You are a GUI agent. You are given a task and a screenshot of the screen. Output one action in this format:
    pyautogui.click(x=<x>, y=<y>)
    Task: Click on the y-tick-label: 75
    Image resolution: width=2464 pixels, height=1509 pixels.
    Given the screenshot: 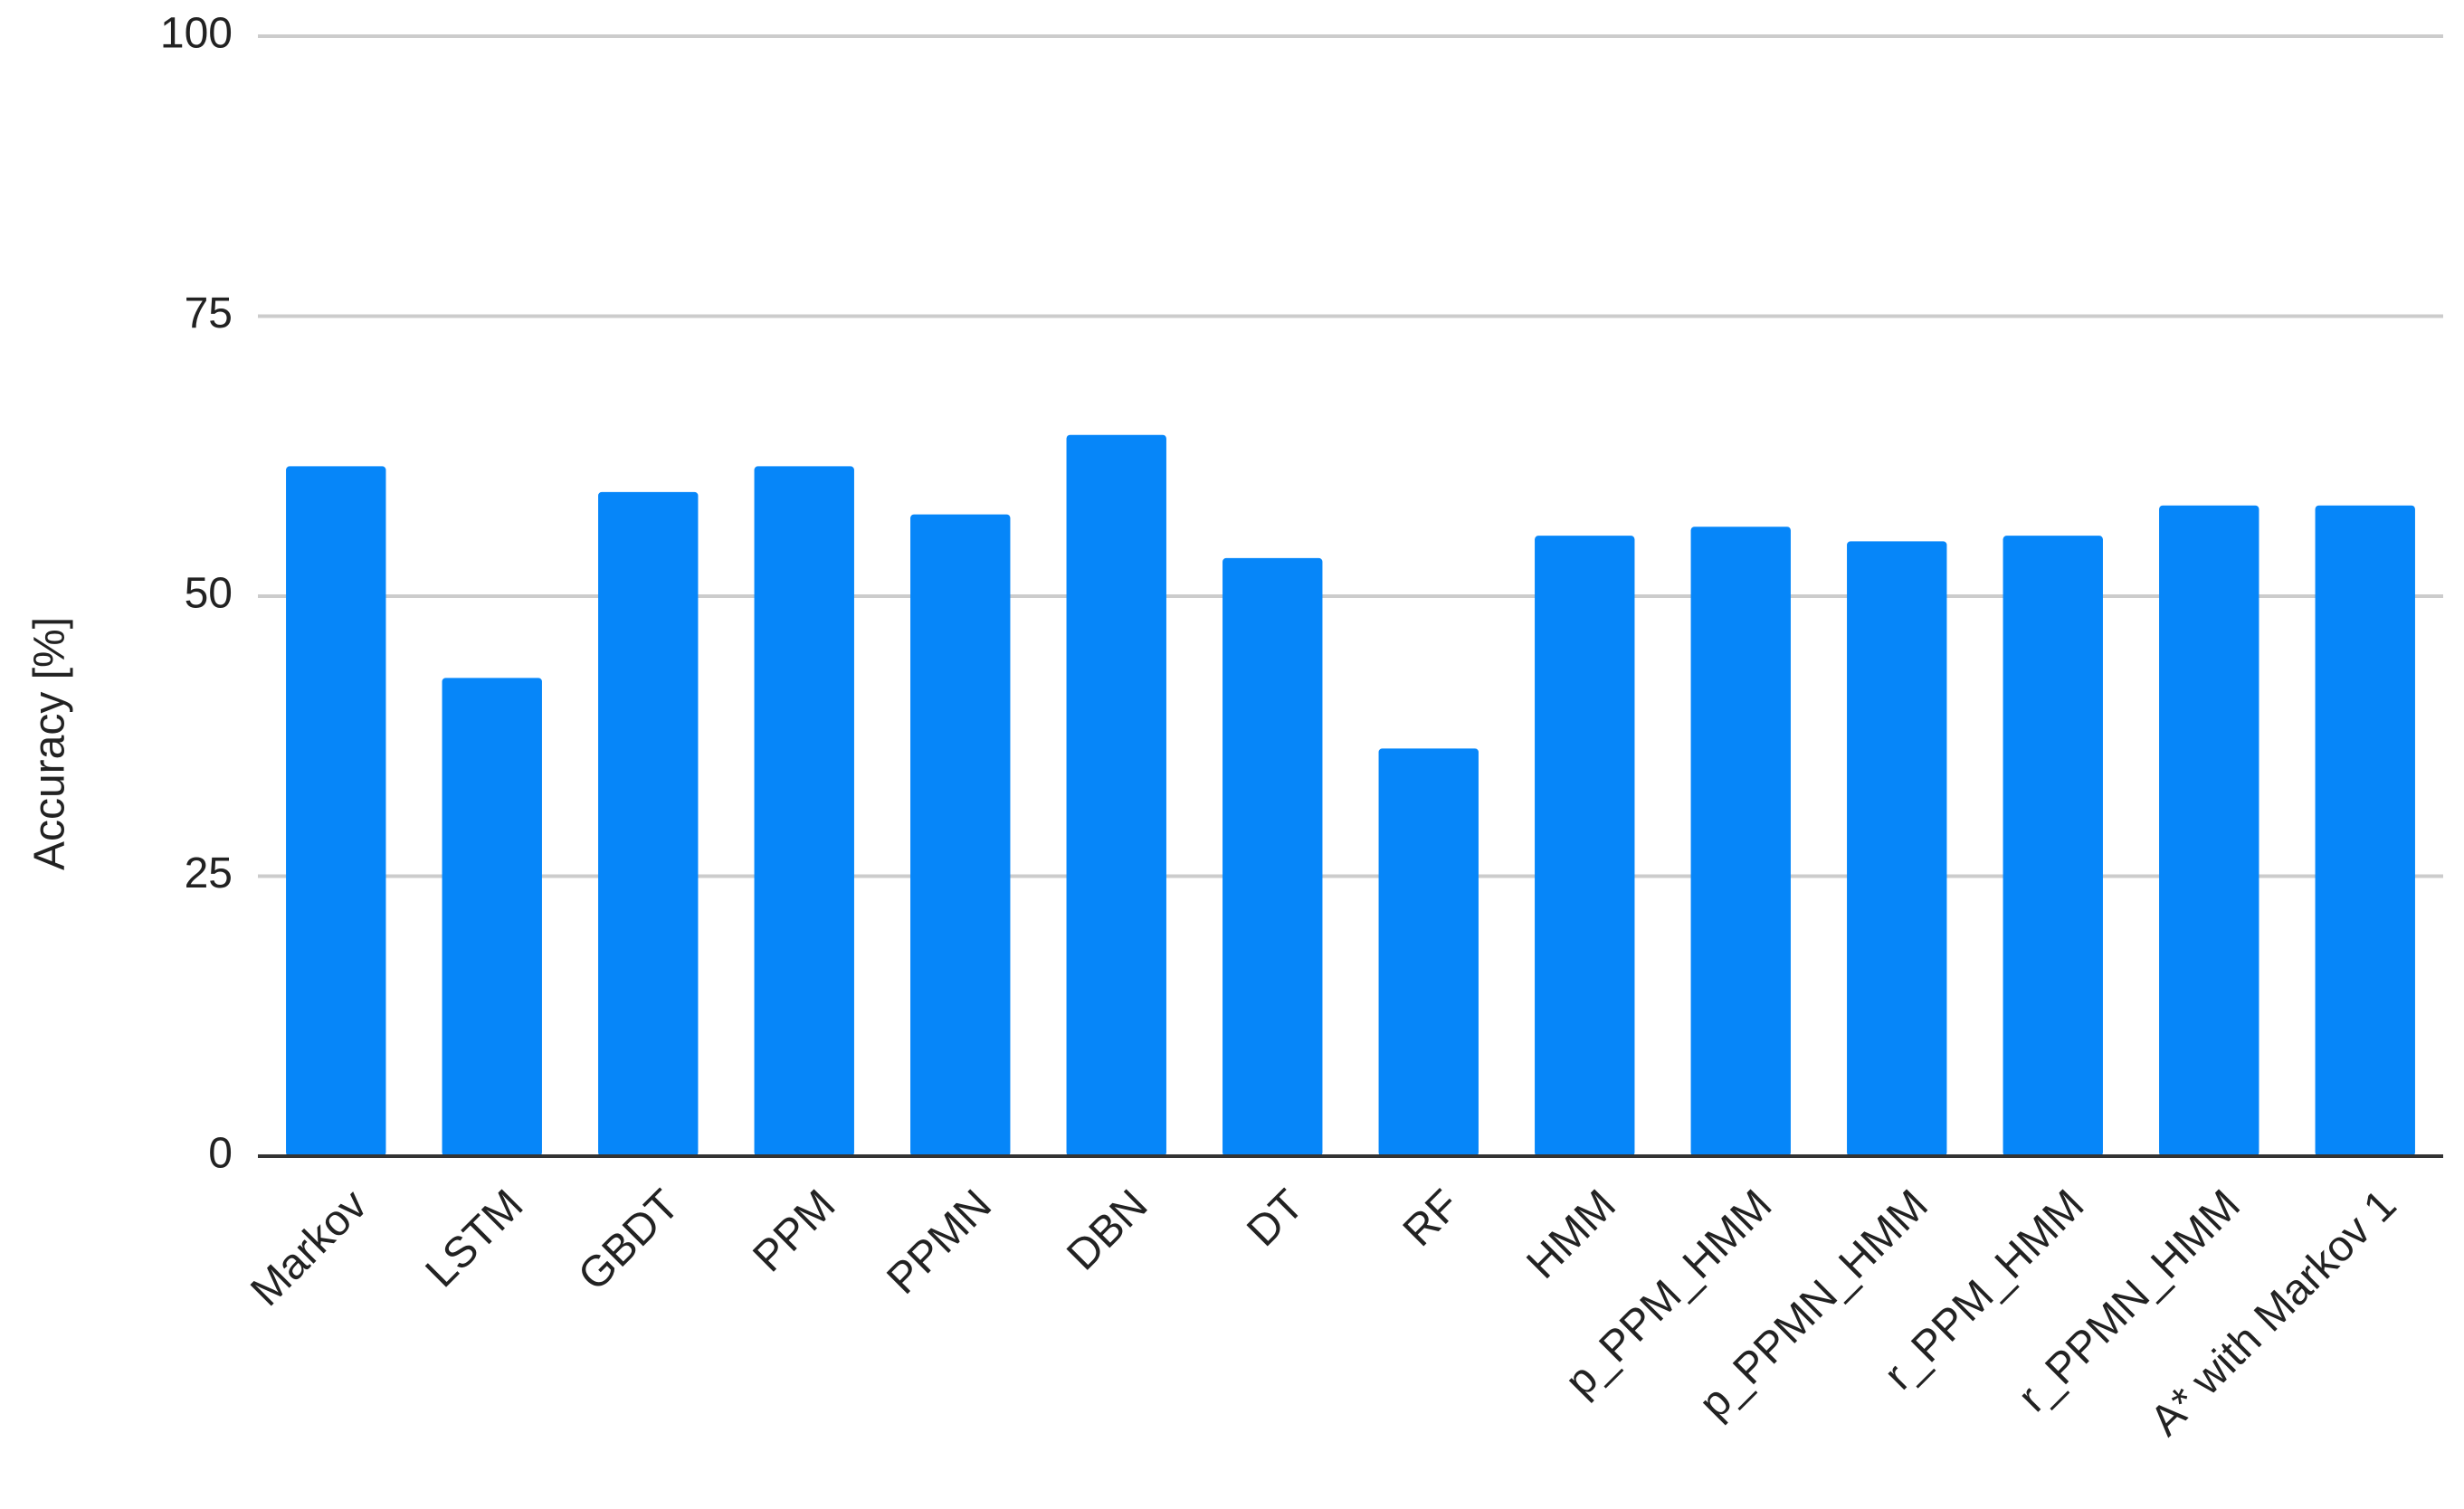 What is the action you would take?
    pyautogui.click(x=209, y=313)
    